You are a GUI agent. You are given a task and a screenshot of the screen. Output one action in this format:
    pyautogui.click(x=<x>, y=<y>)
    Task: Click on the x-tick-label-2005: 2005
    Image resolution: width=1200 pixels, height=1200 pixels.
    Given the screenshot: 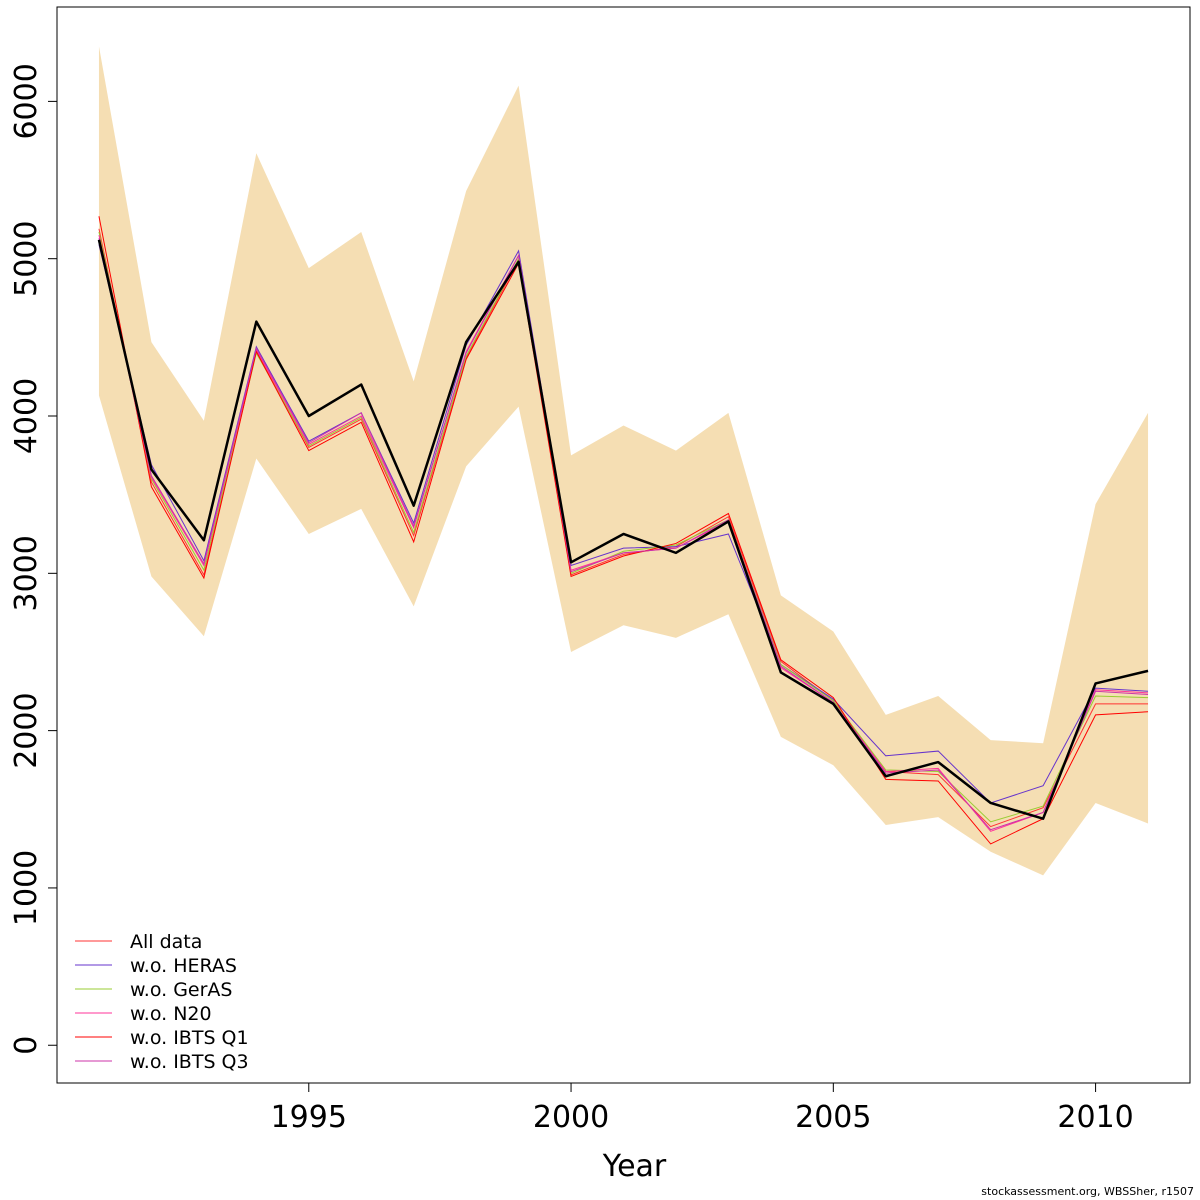 What is the action you would take?
    pyautogui.click(x=833, y=1117)
    